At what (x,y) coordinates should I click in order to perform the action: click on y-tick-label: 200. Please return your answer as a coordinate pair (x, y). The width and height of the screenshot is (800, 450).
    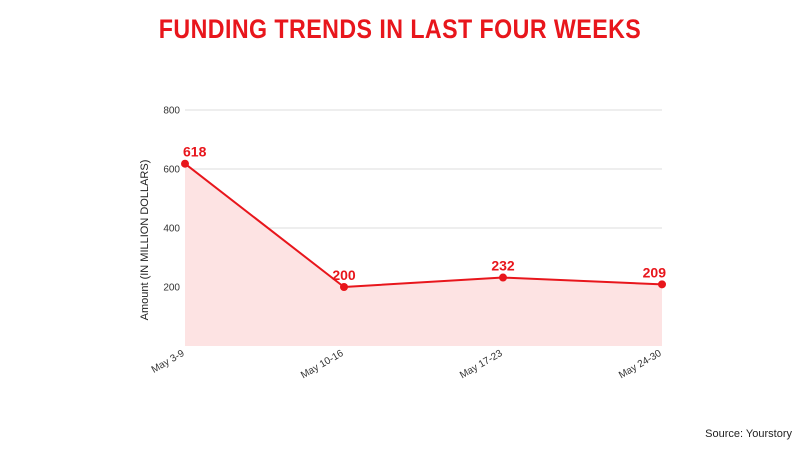
    Looking at the image, I should click on (171, 288).